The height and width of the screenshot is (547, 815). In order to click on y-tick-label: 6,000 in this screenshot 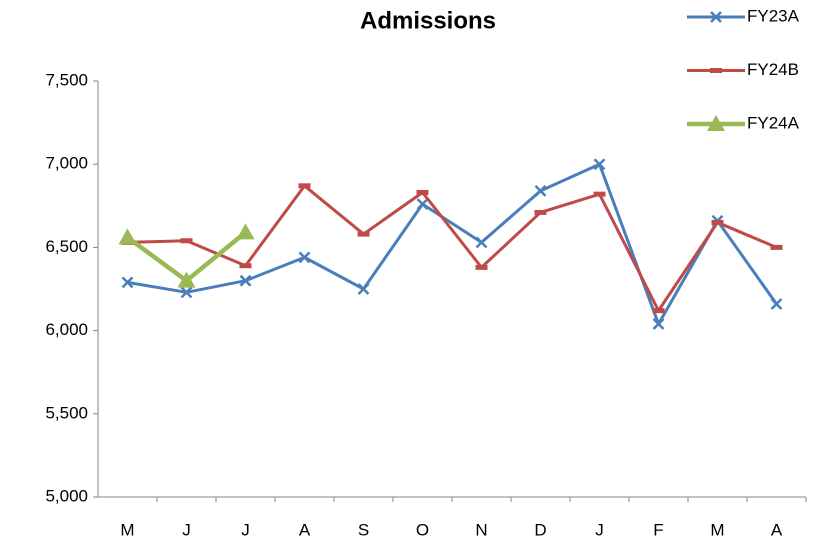, I will do `click(66, 329)`.